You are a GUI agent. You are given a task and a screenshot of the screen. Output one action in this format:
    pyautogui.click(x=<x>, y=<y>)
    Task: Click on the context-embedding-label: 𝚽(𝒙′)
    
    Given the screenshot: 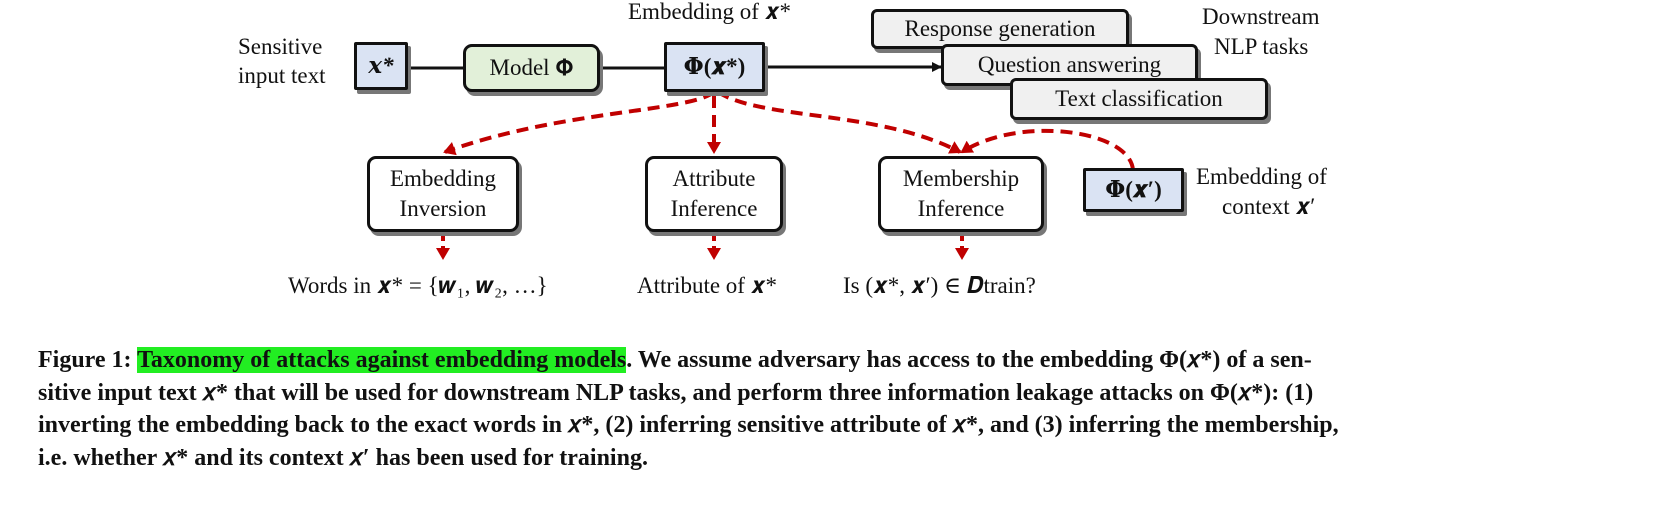 What is the action you would take?
    pyautogui.click(x=1133, y=189)
    